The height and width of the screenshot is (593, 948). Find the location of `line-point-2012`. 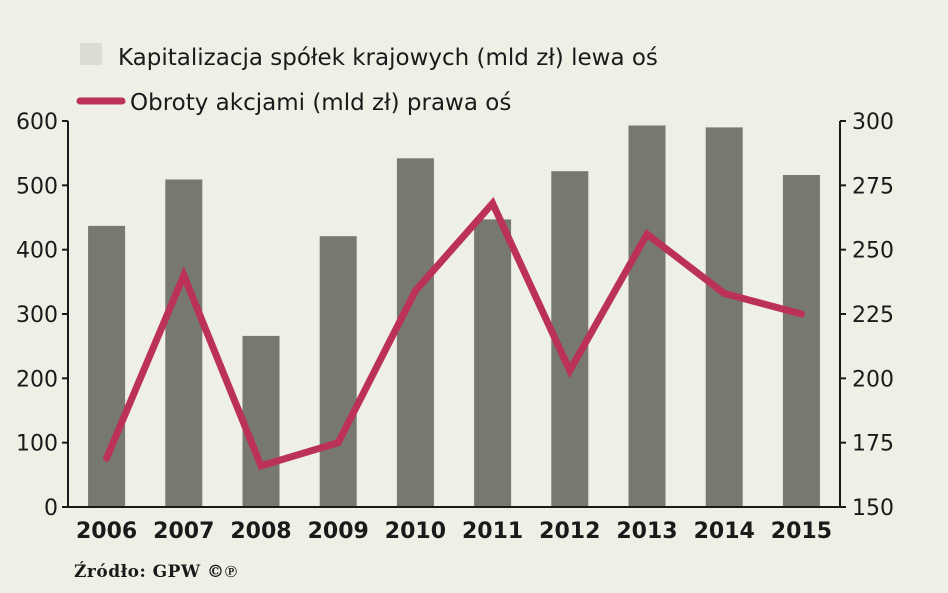

line-point-2012 is located at coordinates (569, 370).